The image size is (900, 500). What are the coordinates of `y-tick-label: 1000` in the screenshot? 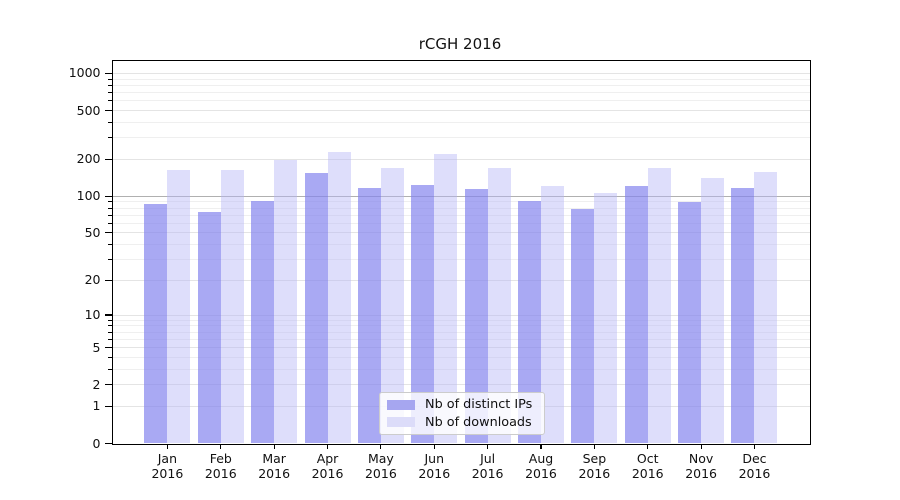 It's located at (84, 73).